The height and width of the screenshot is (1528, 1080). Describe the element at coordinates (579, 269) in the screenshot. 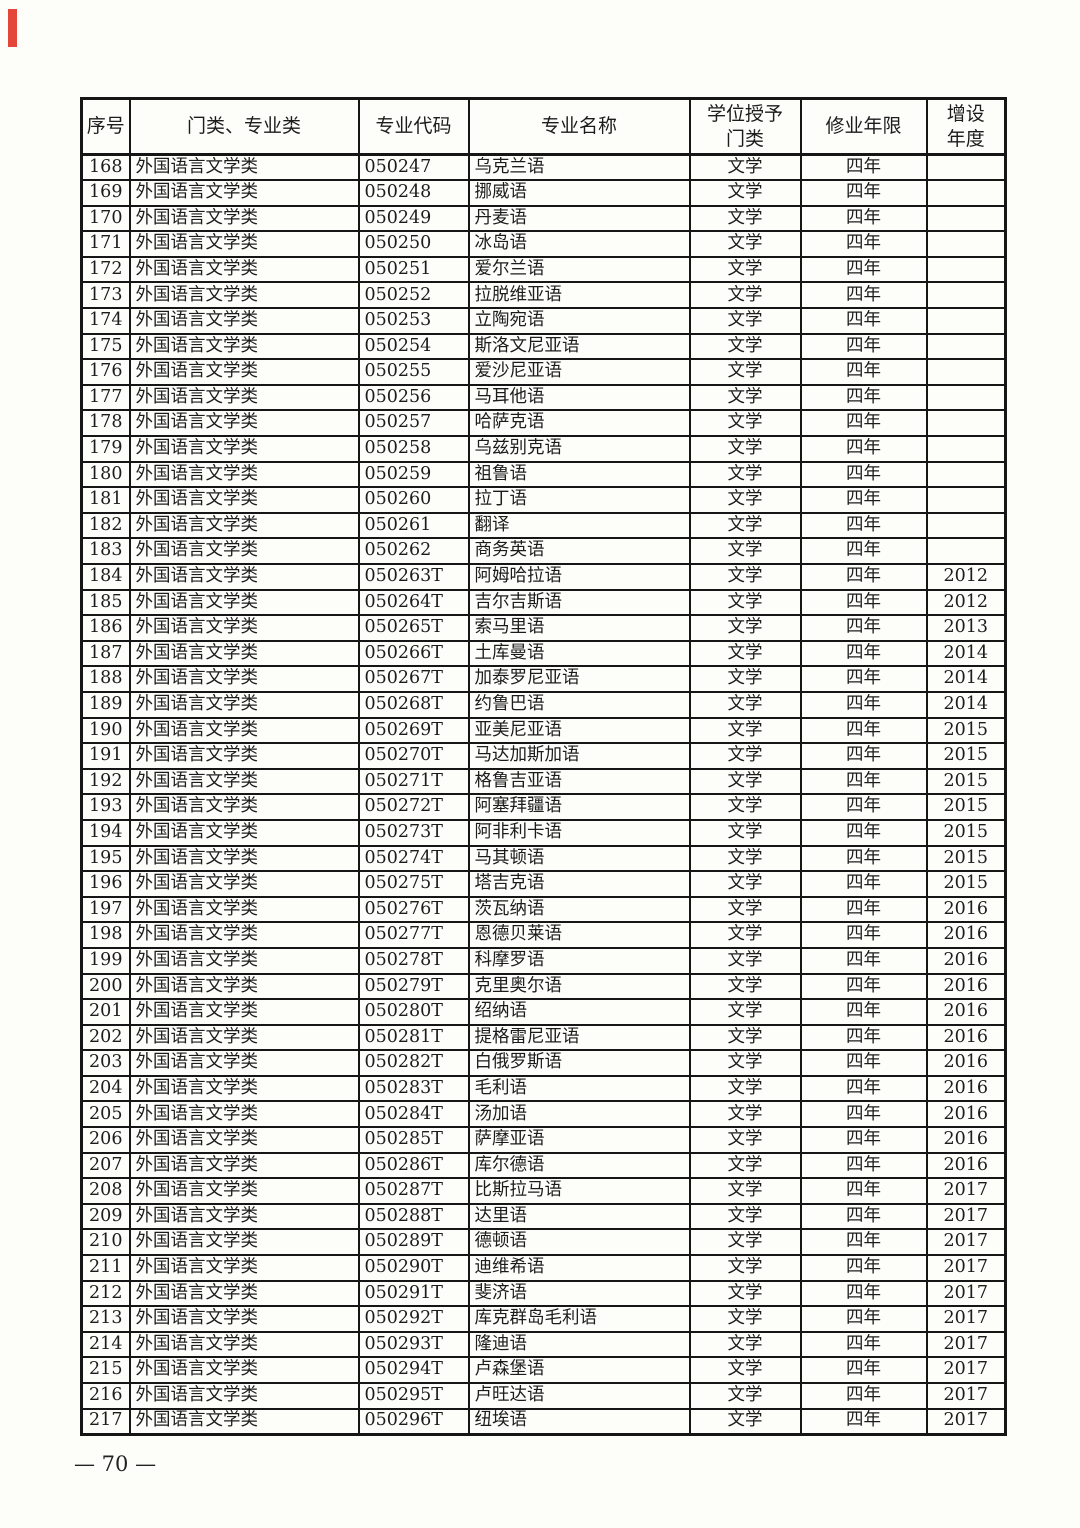

I see `name-cell: 爱尔兰语` at that location.